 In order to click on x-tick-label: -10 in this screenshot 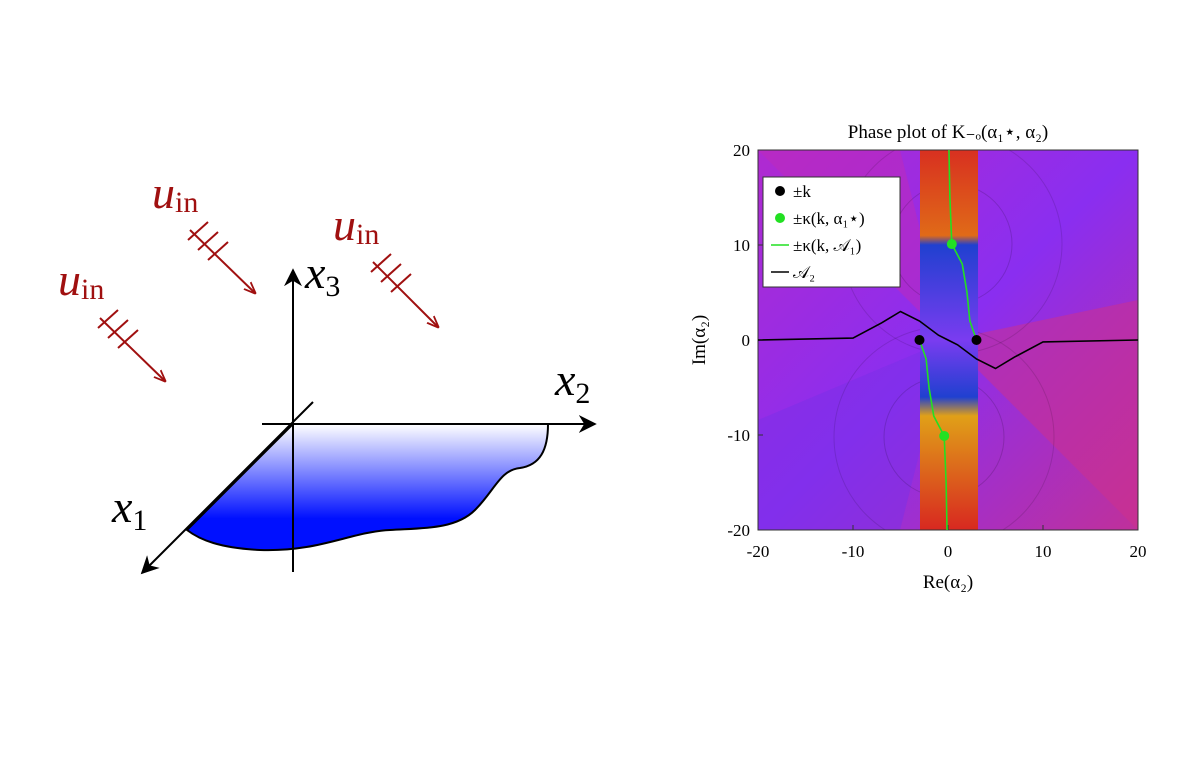, I will do `click(853, 551)`.